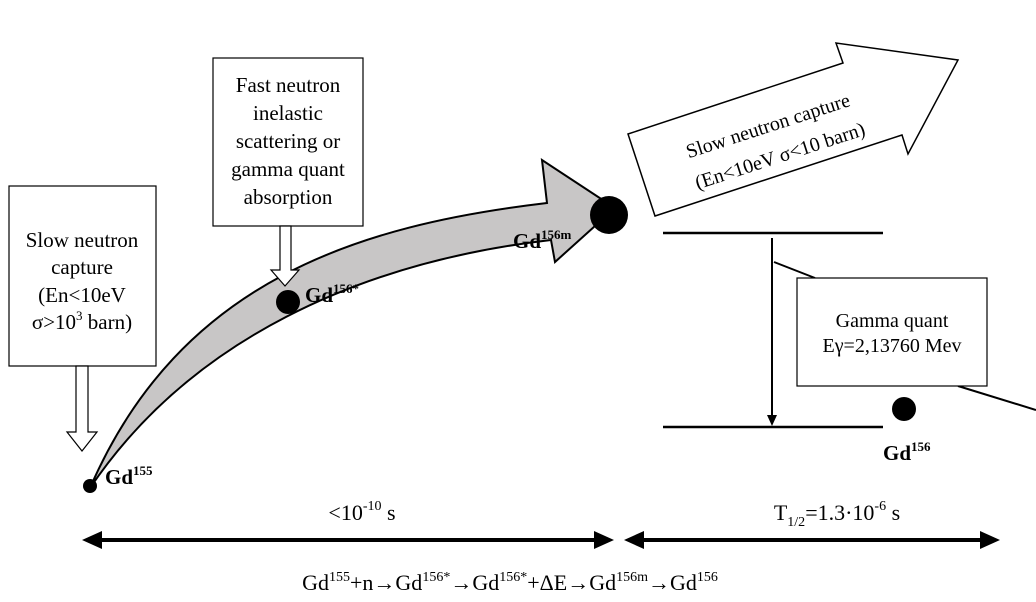  What do you see at coordinates (82, 267) in the screenshot?
I see `slow-capture-left-line2: capture` at bounding box center [82, 267].